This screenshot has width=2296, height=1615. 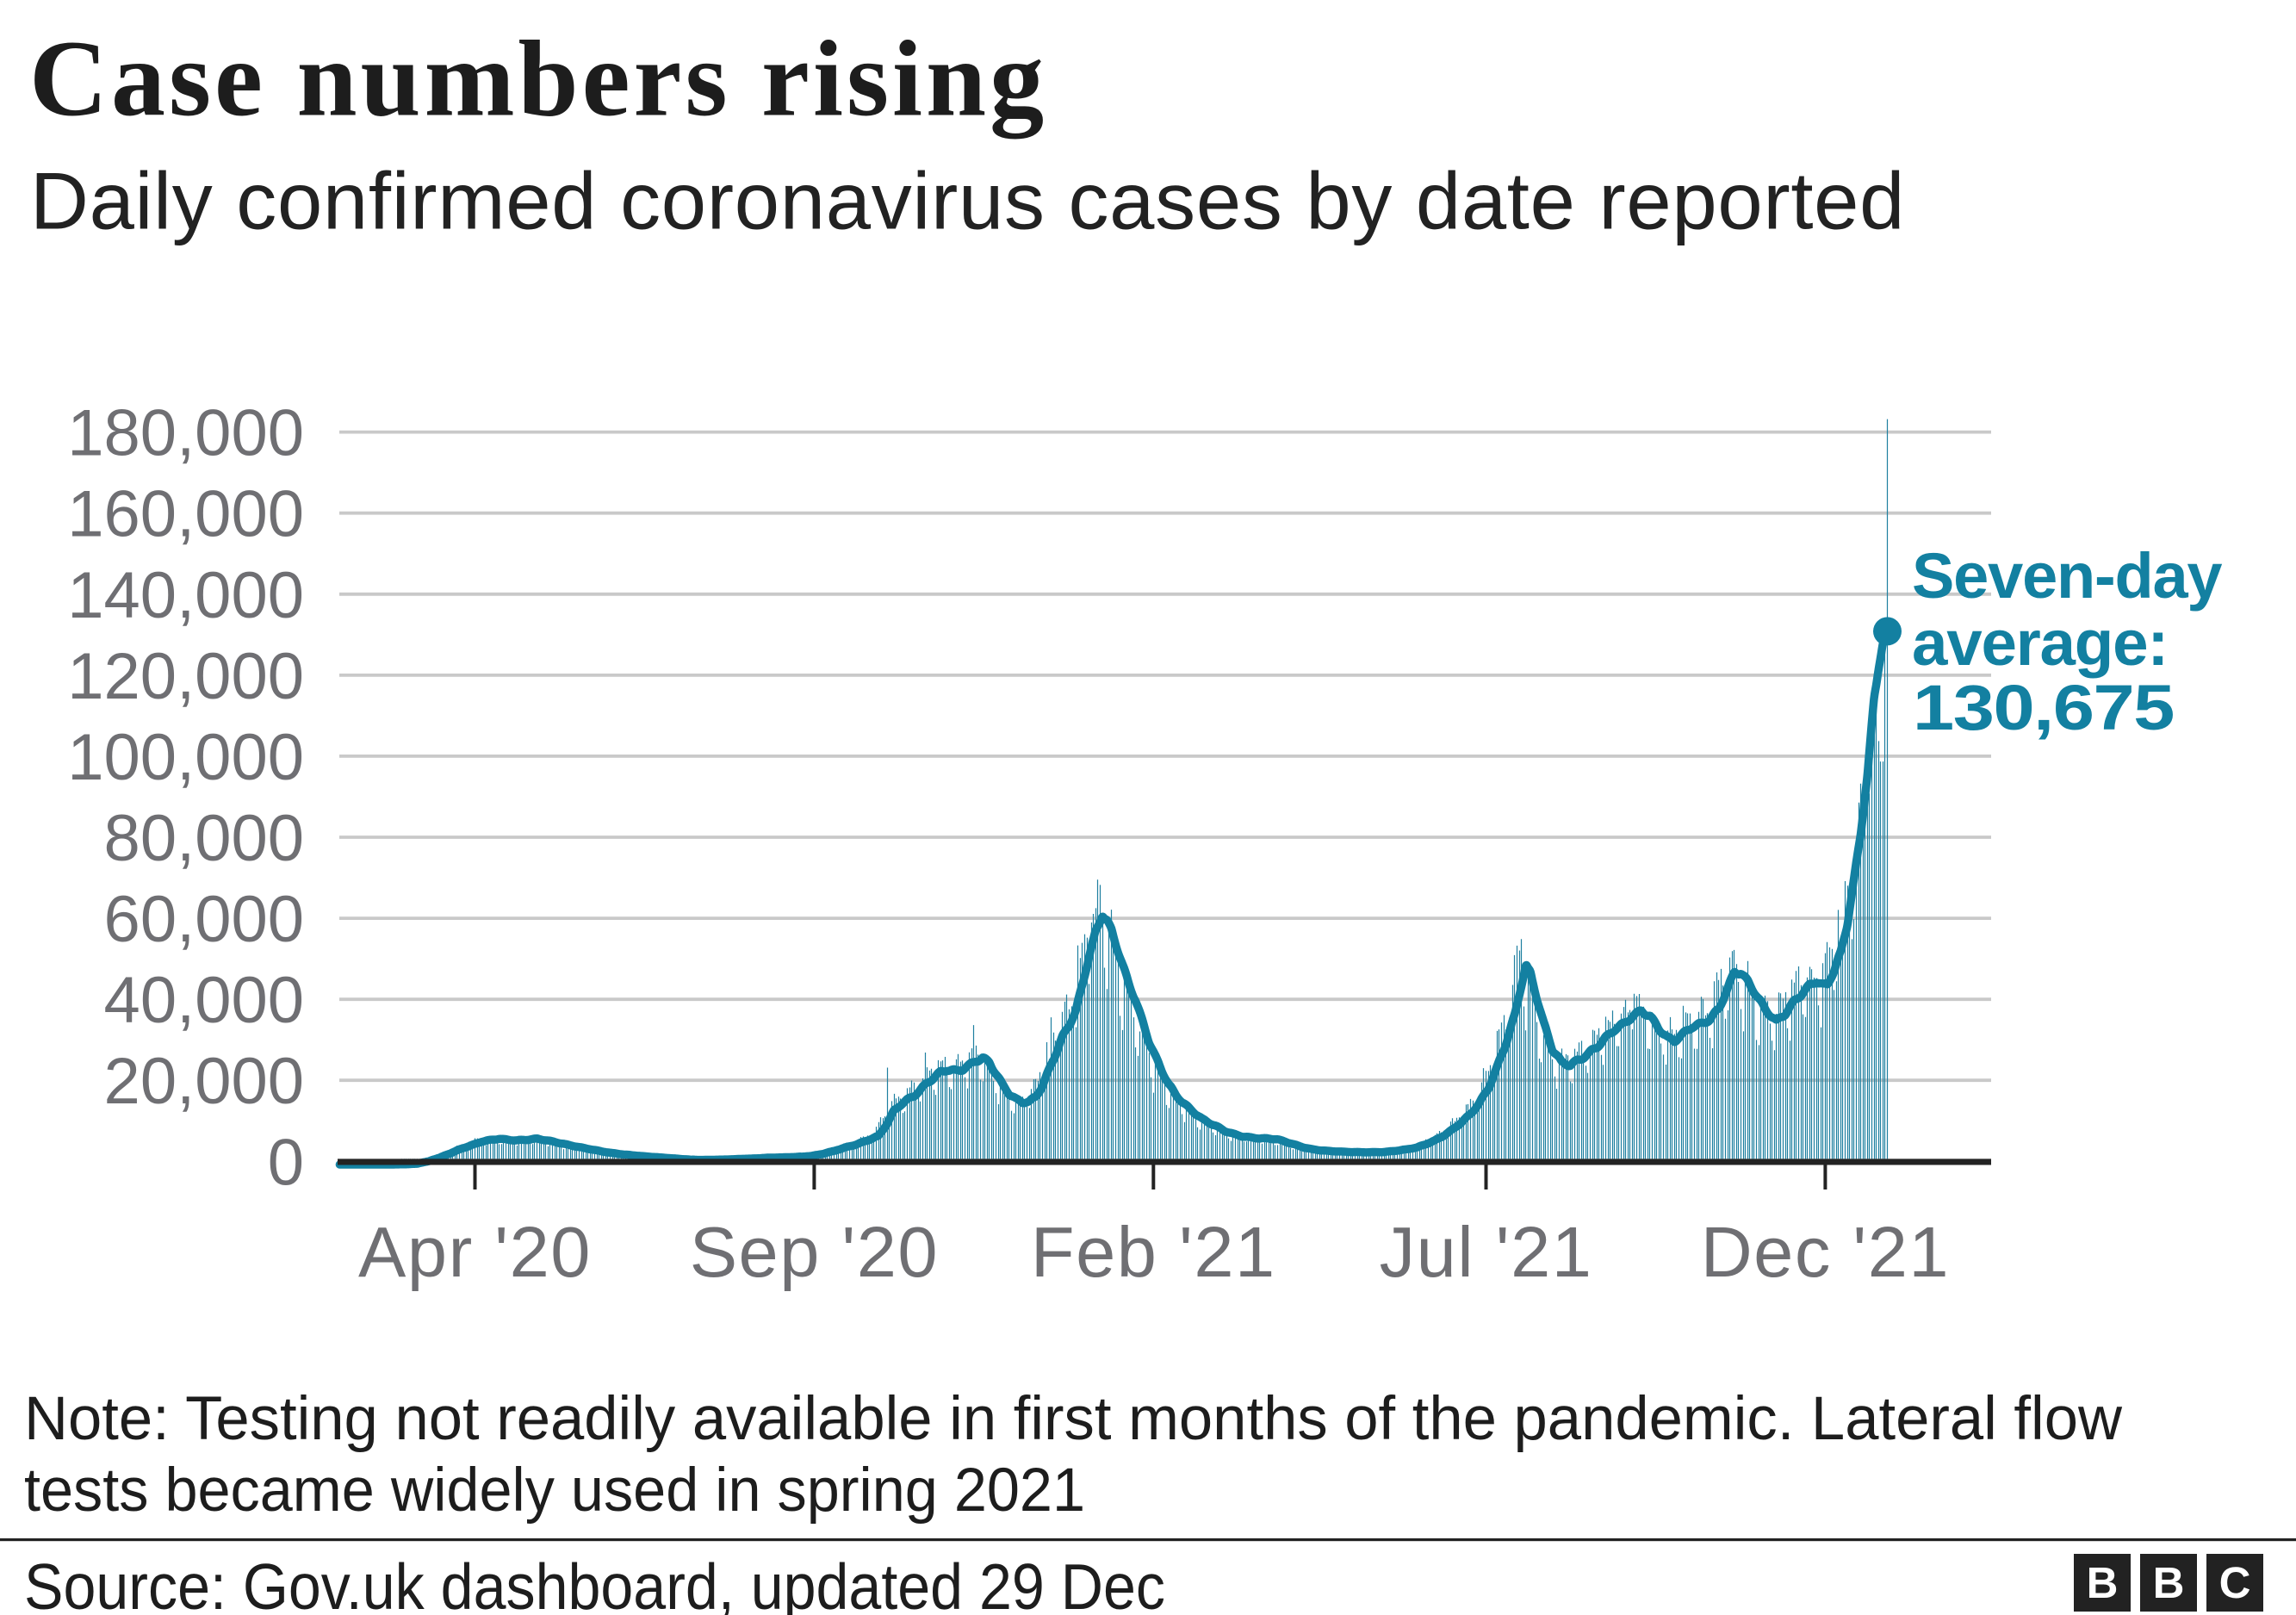 I want to click on svg-text: 180,000, so click(x=185, y=433).